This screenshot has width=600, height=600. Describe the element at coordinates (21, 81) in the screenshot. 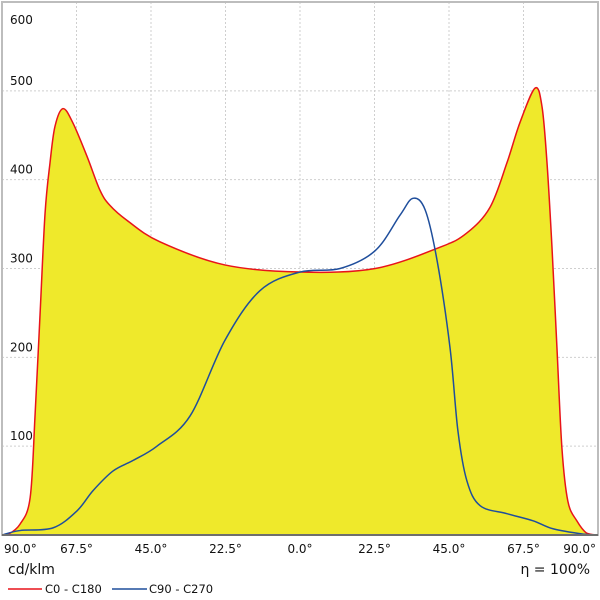

I see `y-tick-label: 500` at that location.